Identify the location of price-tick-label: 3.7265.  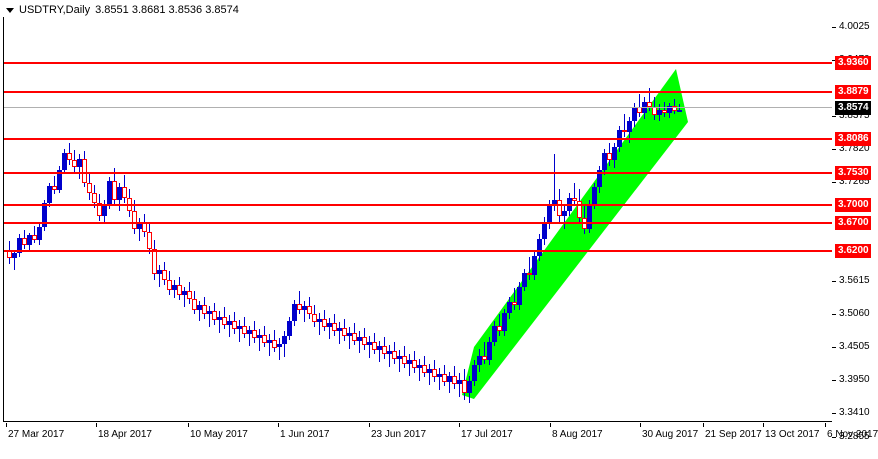
(854, 181).